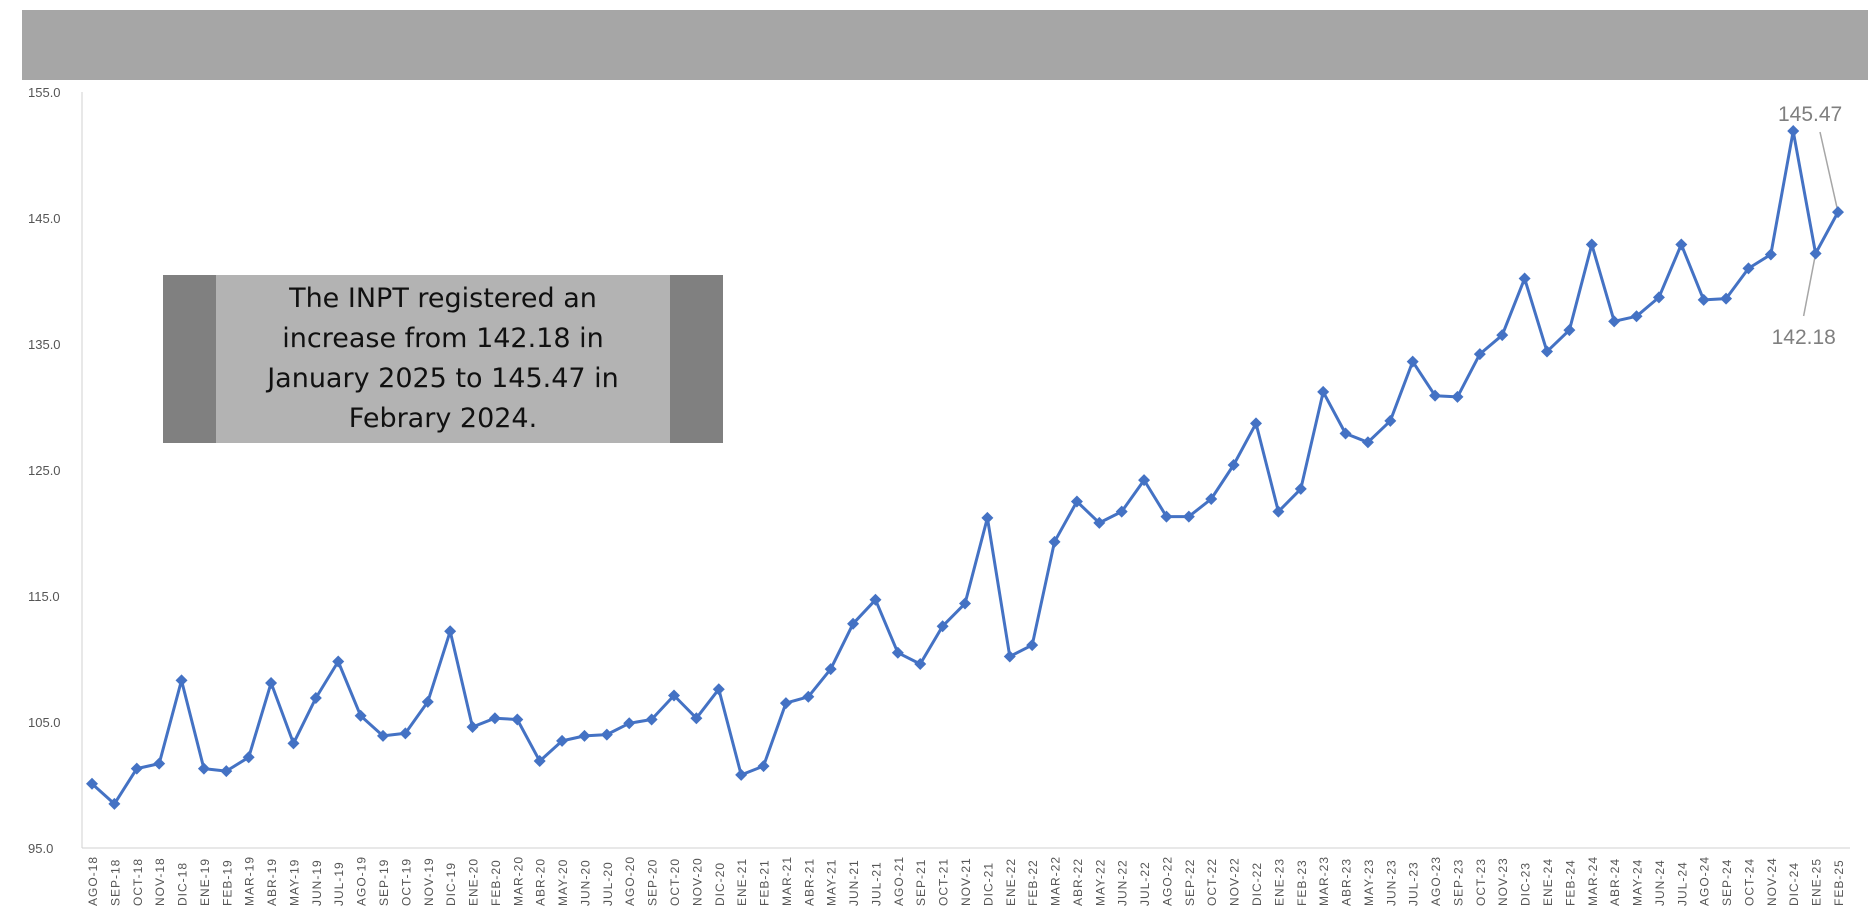  Describe the element at coordinates (1804, 337) in the screenshot. I see `data-label: 142.18` at that location.